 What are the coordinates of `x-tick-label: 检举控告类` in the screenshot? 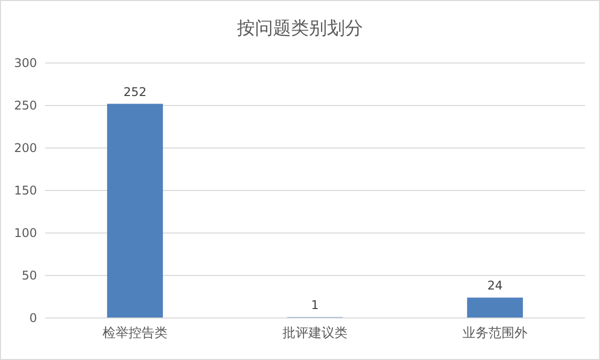 It's located at (135, 333).